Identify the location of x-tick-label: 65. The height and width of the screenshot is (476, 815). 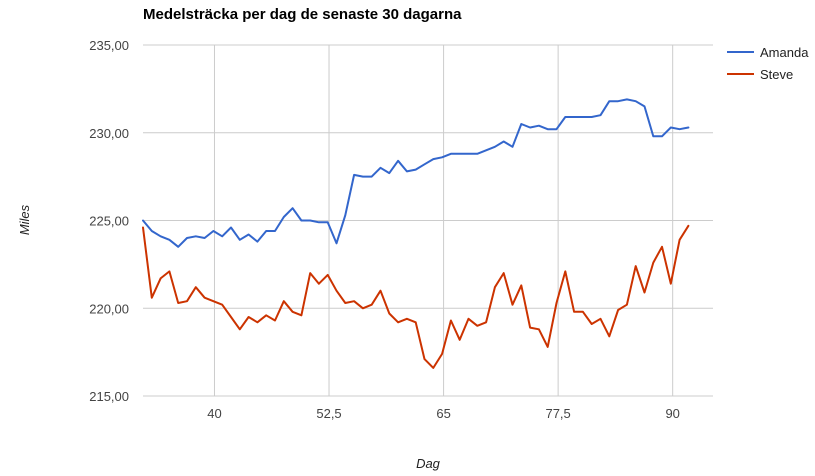
(443, 413).